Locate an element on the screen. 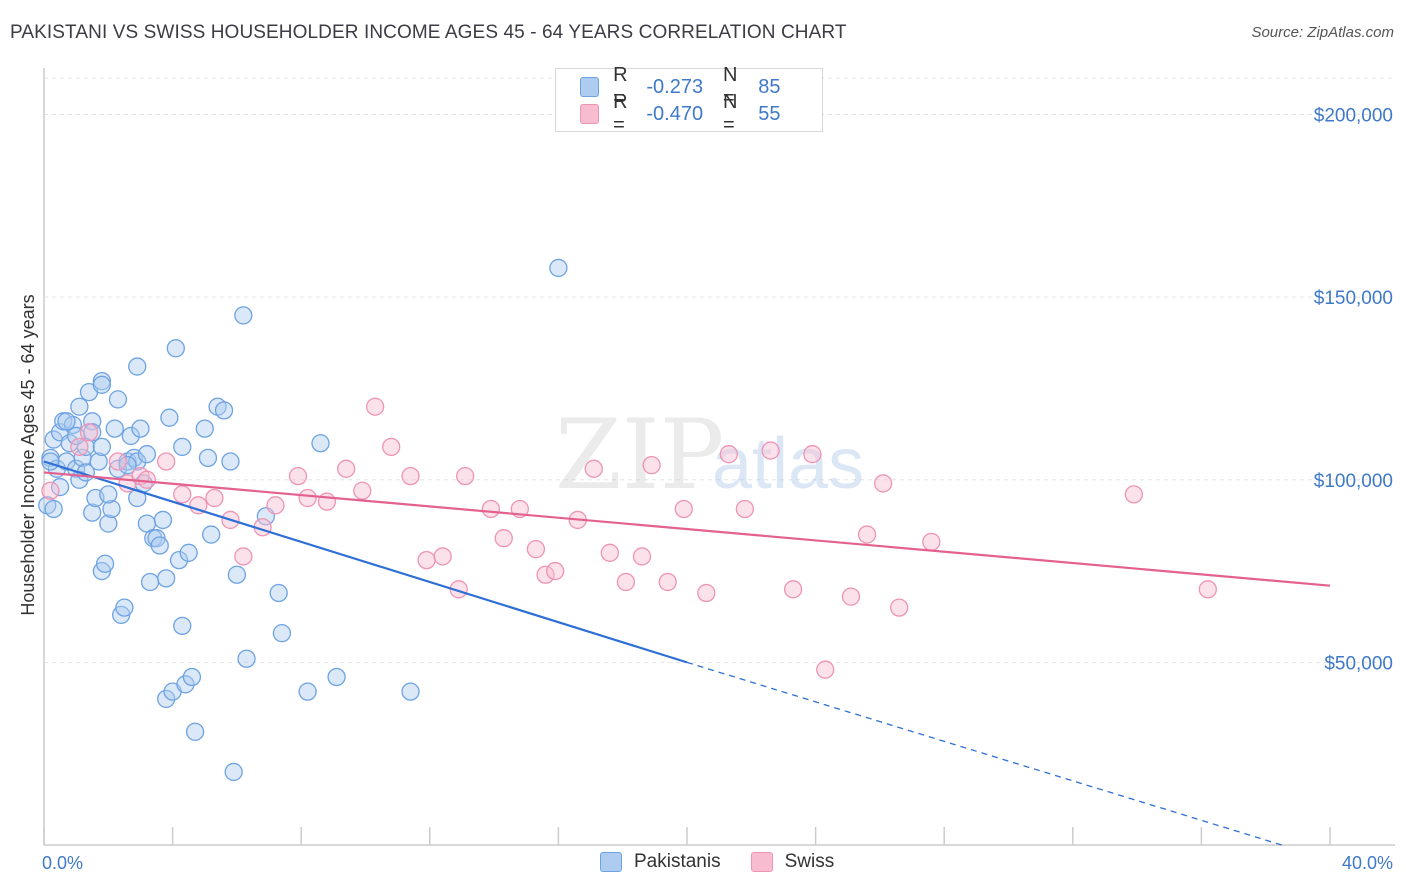 This screenshot has width=1406, height=892. y-tick-label: $50,000 is located at coordinates (1358, 663).